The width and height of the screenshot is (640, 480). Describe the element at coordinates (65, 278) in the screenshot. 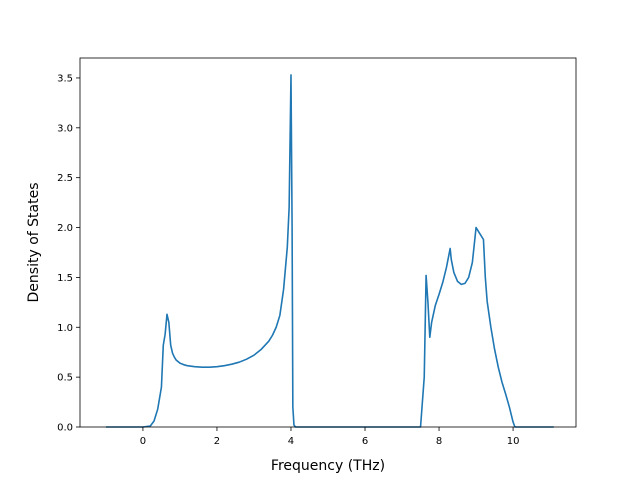

I see `y-tick-label: 1.5` at that location.